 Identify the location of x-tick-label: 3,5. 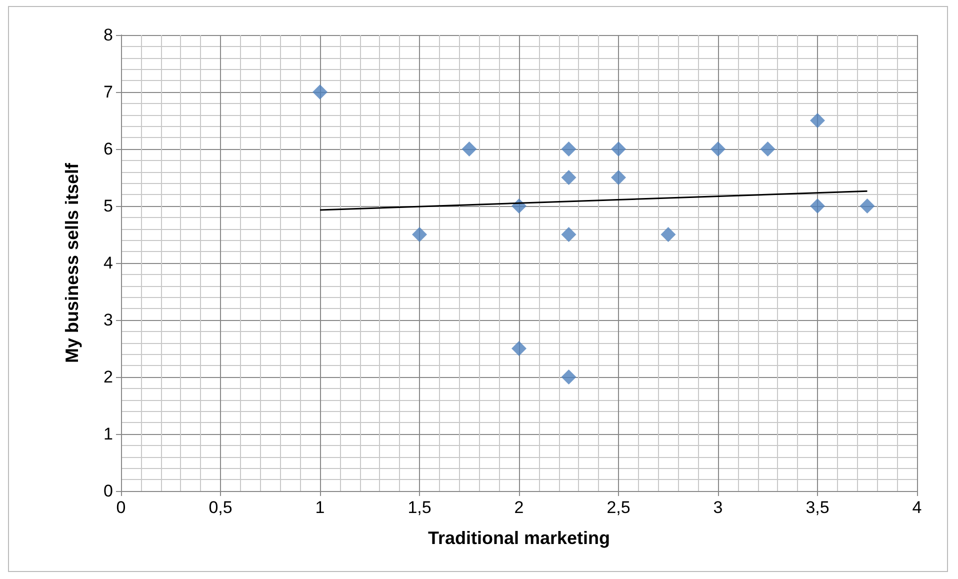
(818, 507).